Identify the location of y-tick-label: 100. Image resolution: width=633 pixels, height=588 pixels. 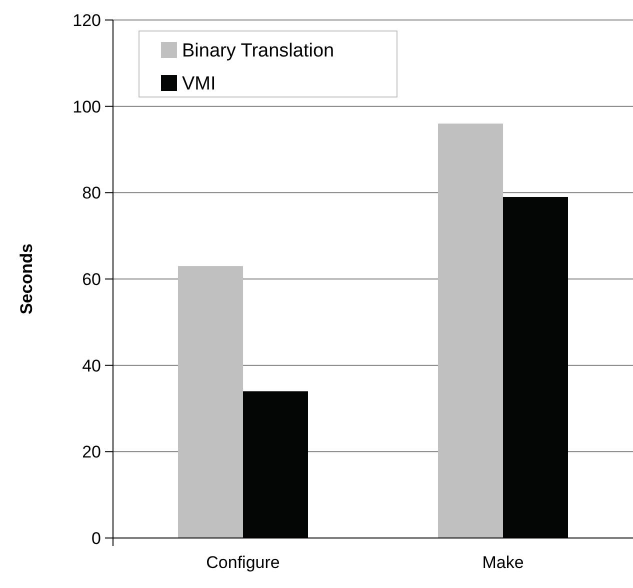
(86, 106).